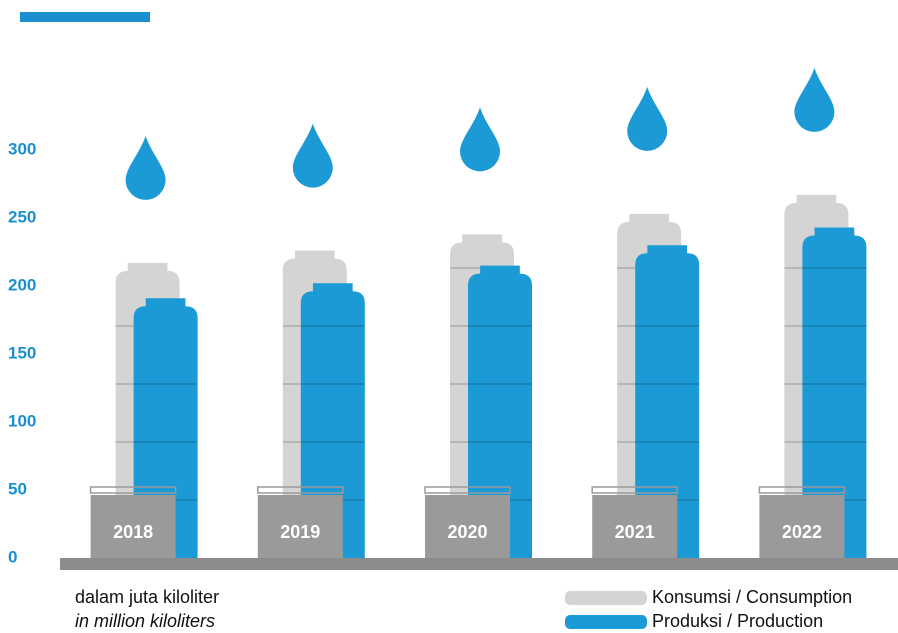 The width and height of the screenshot is (898, 633). Describe the element at coordinates (133, 532) in the screenshot. I see `x-tick-label: 2018` at that location.